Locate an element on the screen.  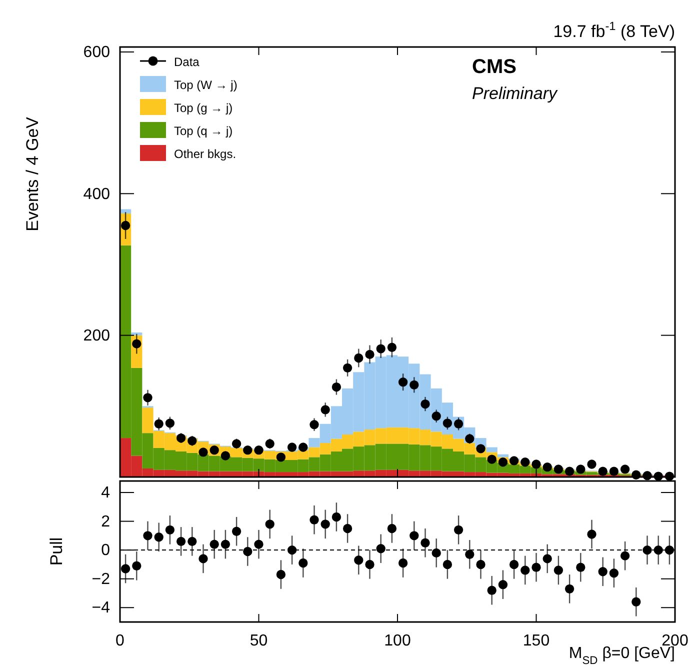
x-tick-label: 150 is located at coordinates (536, 641).